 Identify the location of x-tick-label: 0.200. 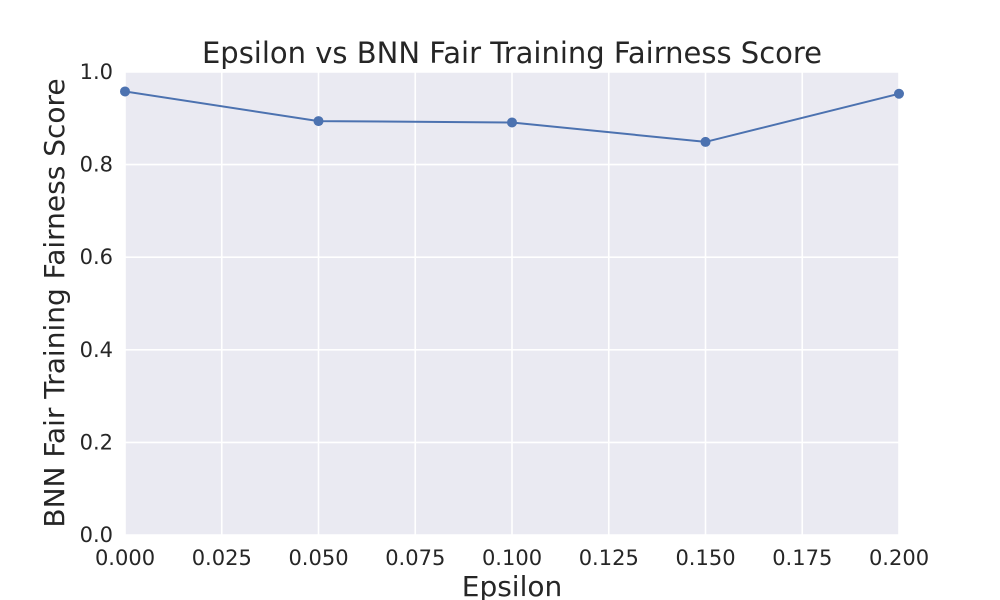
(899, 558).